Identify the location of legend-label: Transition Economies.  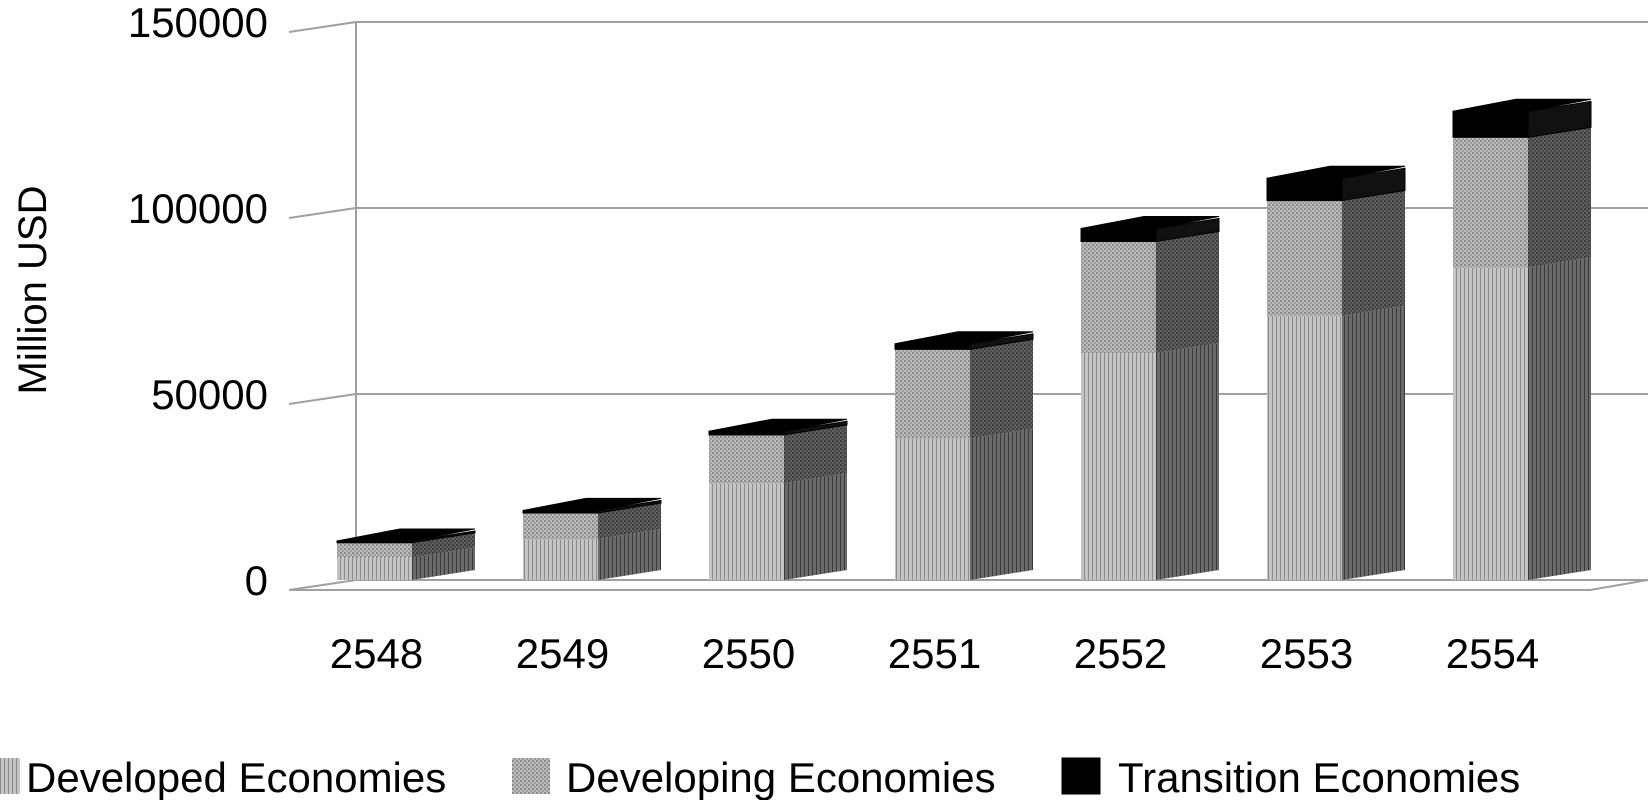
(1319, 777).